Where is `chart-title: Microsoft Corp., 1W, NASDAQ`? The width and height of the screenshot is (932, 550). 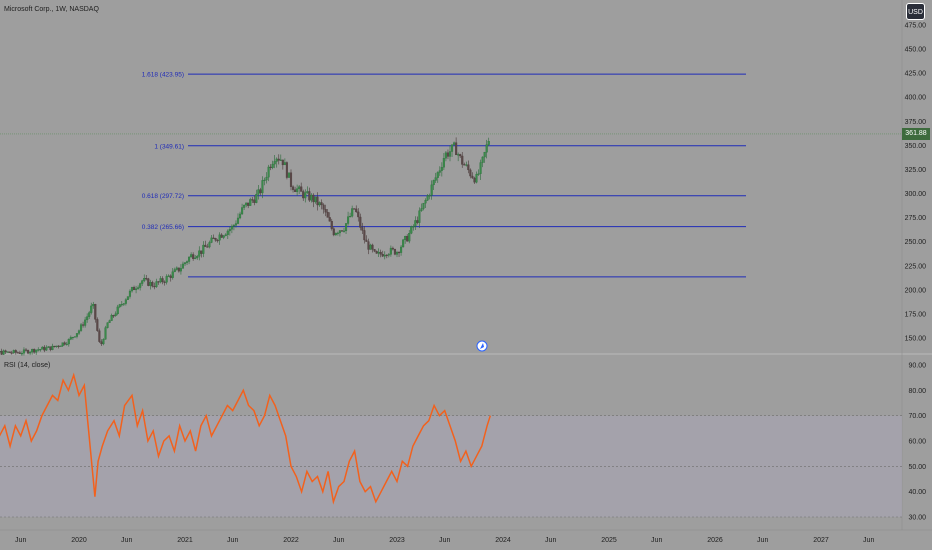 chart-title: Microsoft Corp., 1W, NASDAQ is located at coordinates (51, 9).